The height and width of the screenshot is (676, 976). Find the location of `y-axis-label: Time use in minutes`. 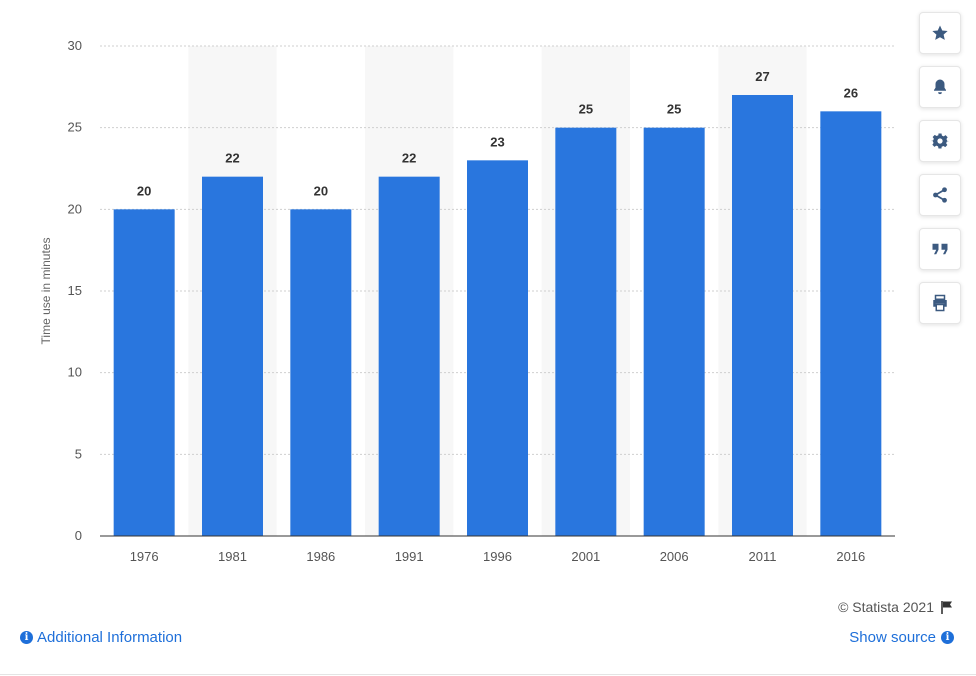

y-axis-label: Time use in minutes is located at coordinates (46, 291).